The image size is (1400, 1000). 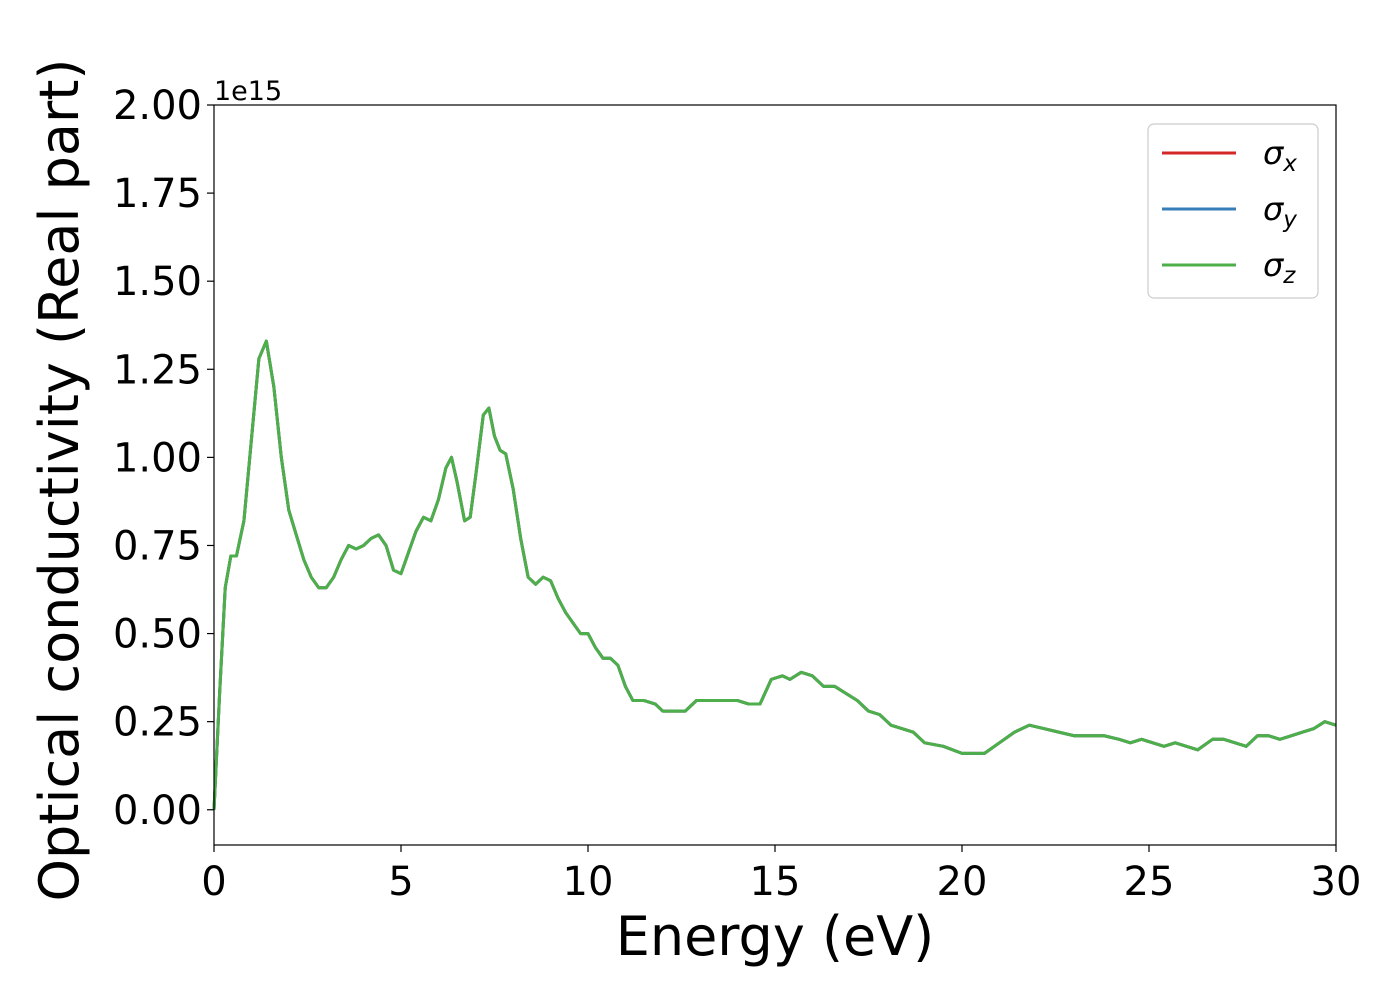 What do you see at coordinates (1289, 276) in the screenshot?
I see `legend-subscript: z` at bounding box center [1289, 276].